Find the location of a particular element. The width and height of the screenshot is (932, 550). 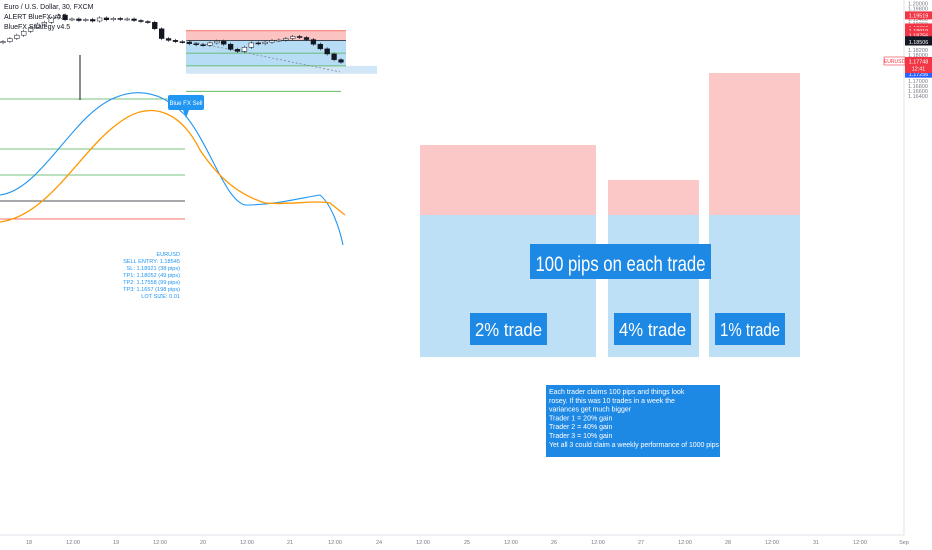

note-line: variances get much bigger is located at coordinates (590, 410).